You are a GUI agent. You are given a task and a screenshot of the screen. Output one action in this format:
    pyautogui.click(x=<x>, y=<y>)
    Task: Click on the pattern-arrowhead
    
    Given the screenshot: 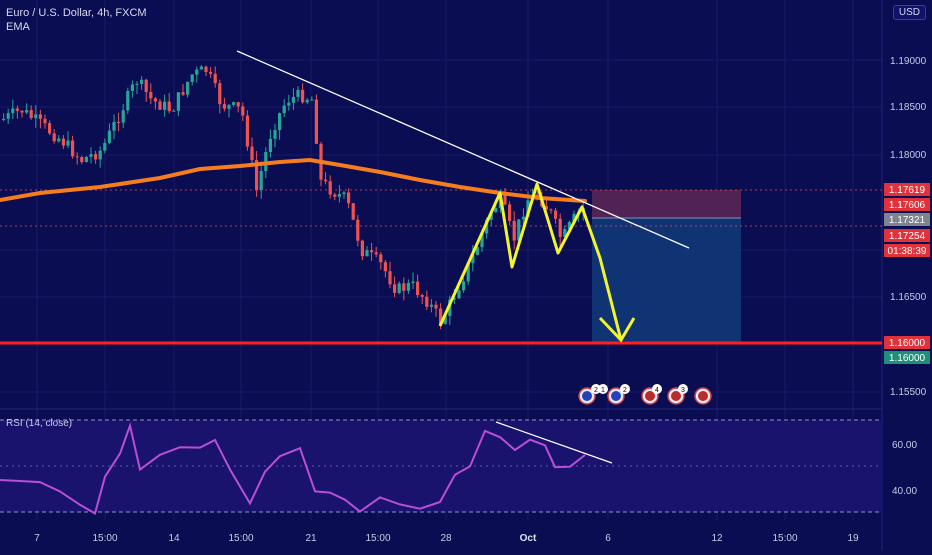 What is the action you would take?
    pyautogui.click(x=617, y=329)
    